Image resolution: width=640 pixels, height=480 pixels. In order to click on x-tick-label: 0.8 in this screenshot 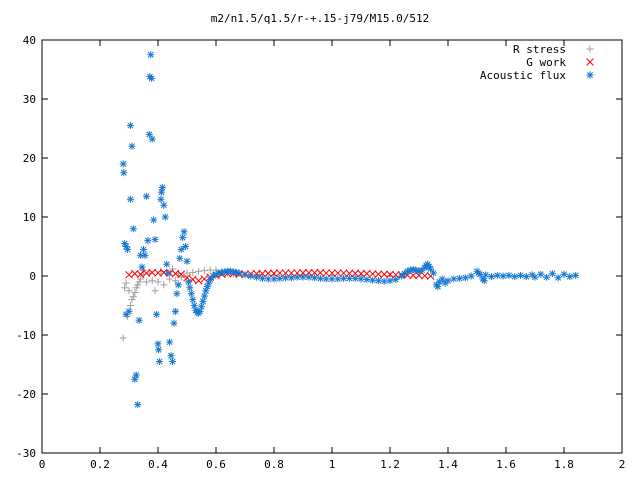, I will do `click(274, 464)`.